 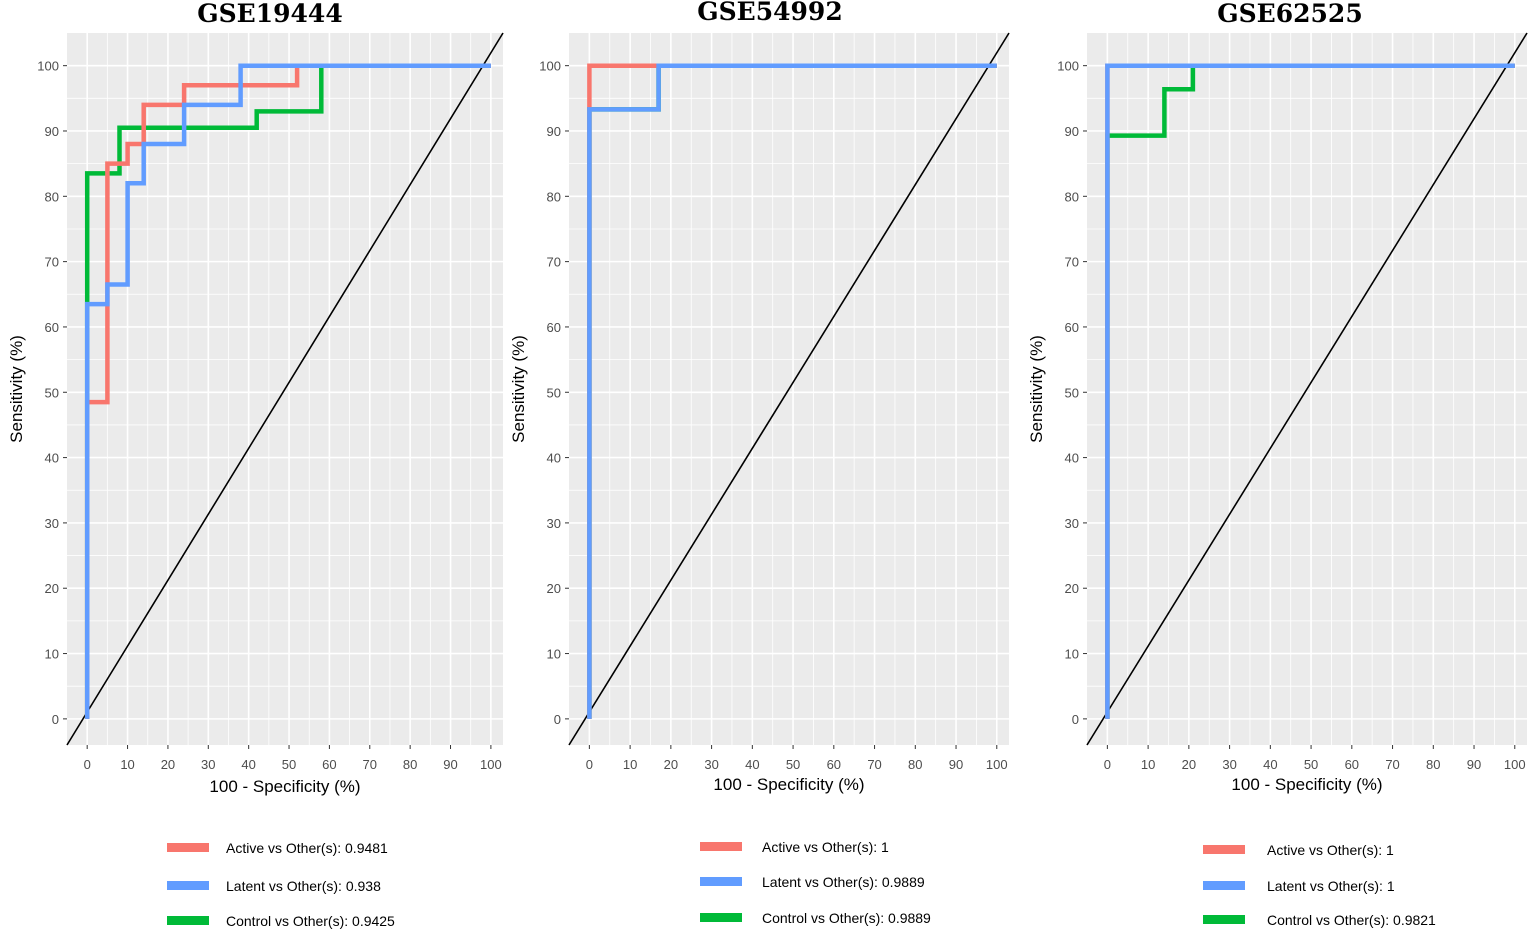 What do you see at coordinates (303, 886) in the screenshot?
I see `legend-label: Latent vs Other(s): 0.938` at bounding box center [303, 886].